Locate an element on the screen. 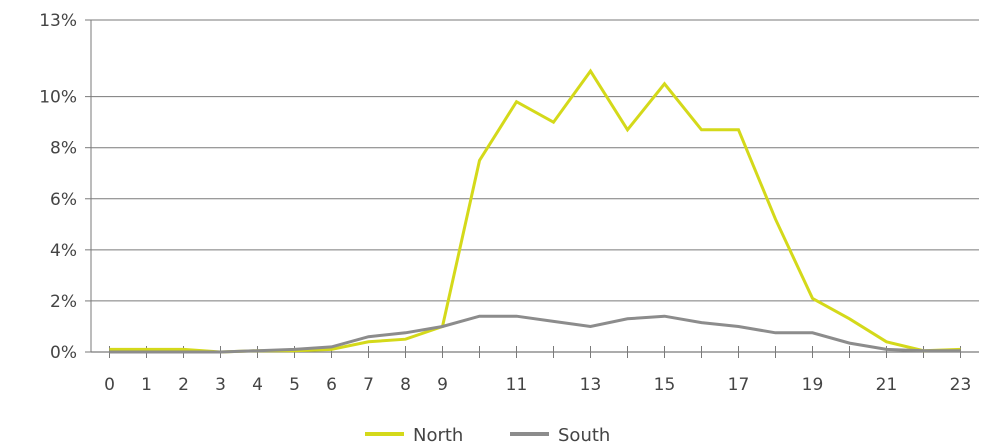 This screenshot has width=991, height=447. y-tick-label: 0% is located at coordinates (63, 353).